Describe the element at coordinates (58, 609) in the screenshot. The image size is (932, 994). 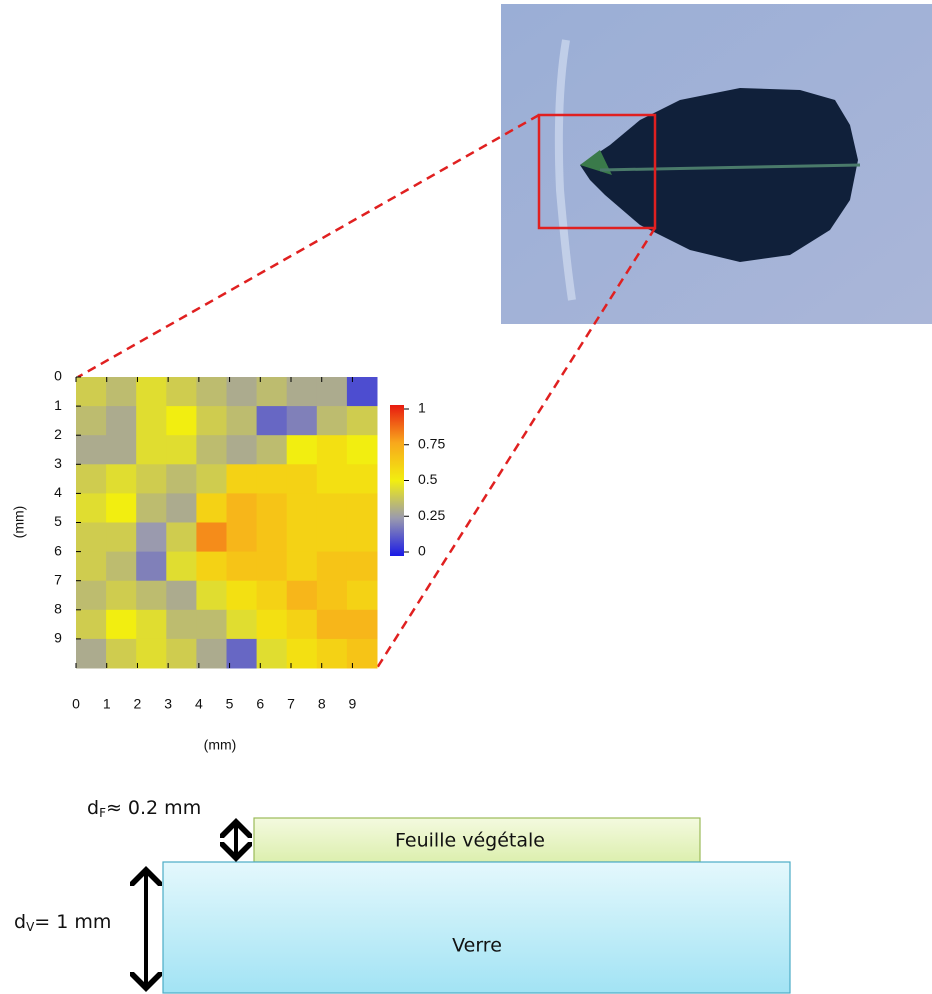
I see `y-tick-label: 8` at that location.